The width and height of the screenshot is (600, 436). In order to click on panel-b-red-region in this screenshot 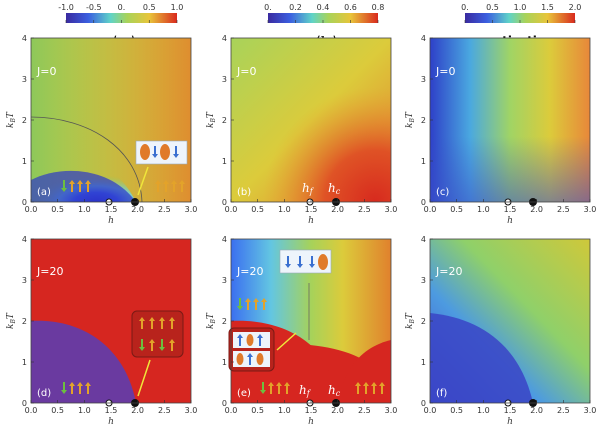, I will do `click(311, 120)`.